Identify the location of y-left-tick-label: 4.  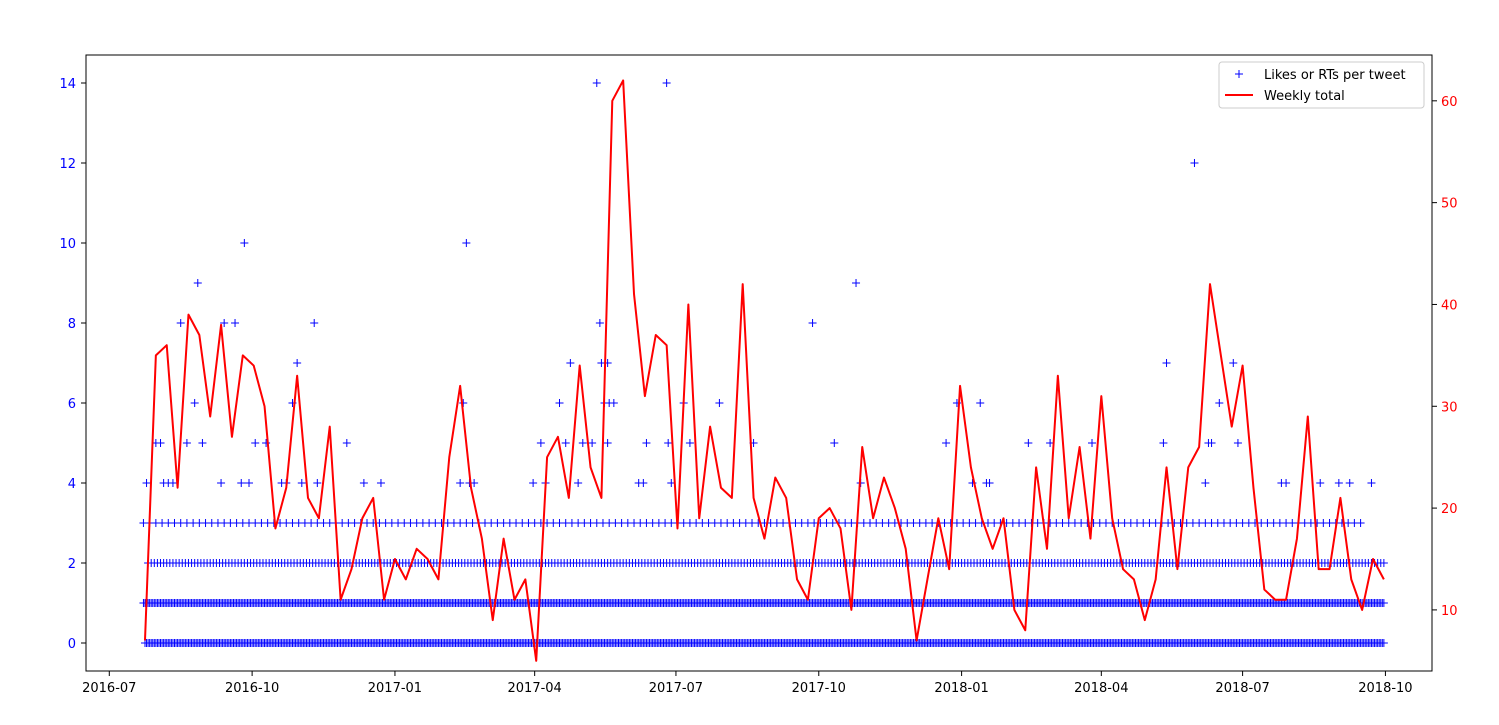
(72, 484).